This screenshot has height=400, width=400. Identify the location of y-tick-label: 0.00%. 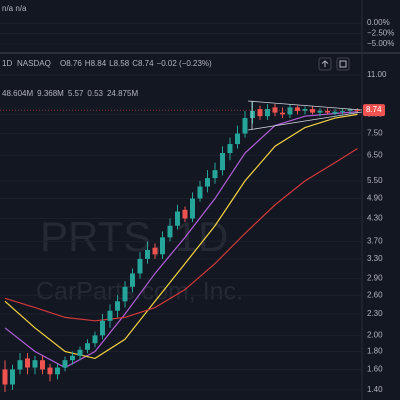
(378, 22).